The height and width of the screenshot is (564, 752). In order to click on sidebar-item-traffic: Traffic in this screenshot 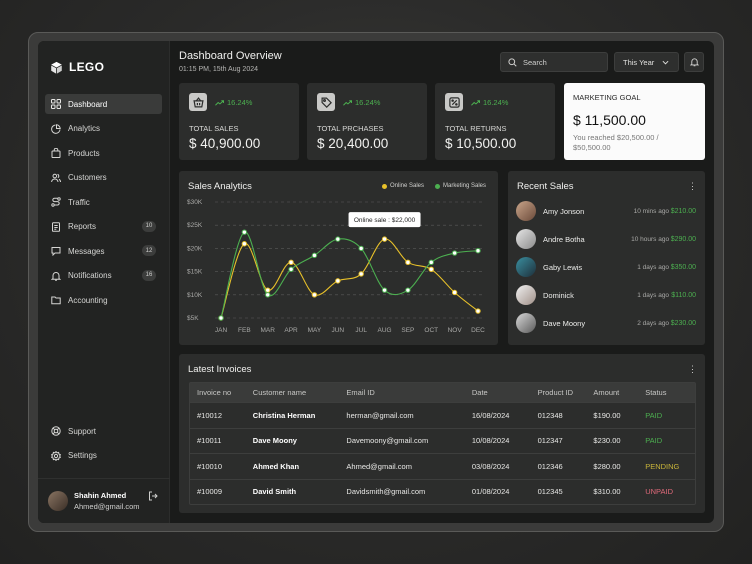, I will do `click(103, 202)`.